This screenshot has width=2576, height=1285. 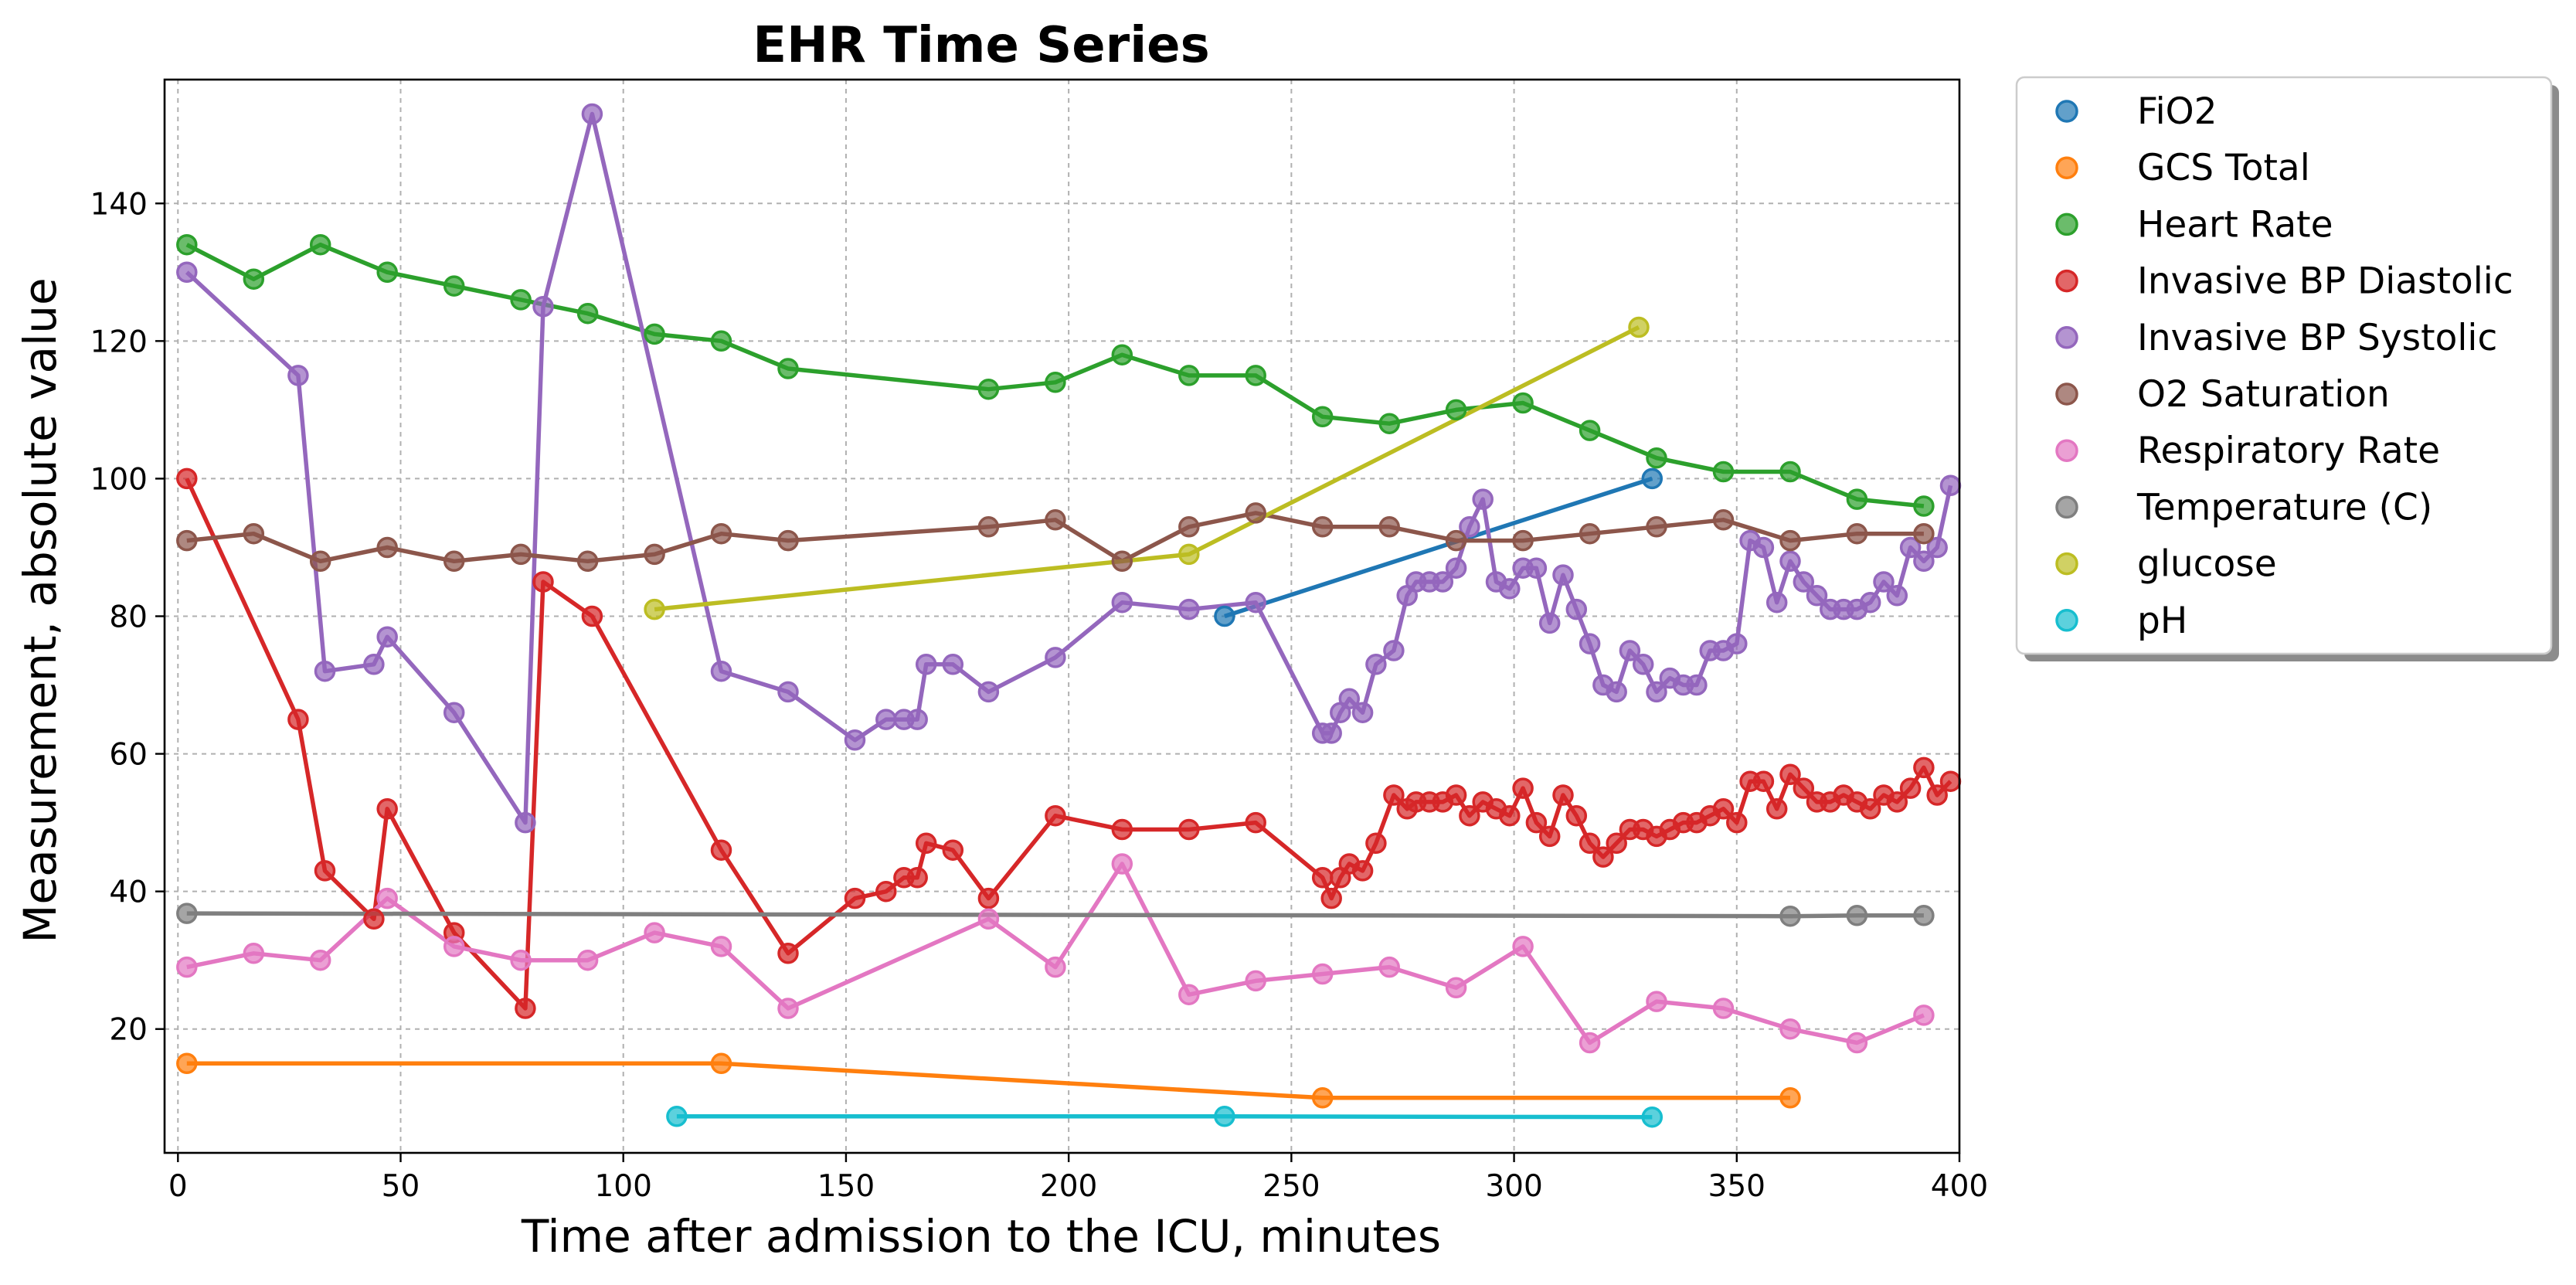 I want to click on x-tick-label-50: 50, so click(x=401, y=1186).